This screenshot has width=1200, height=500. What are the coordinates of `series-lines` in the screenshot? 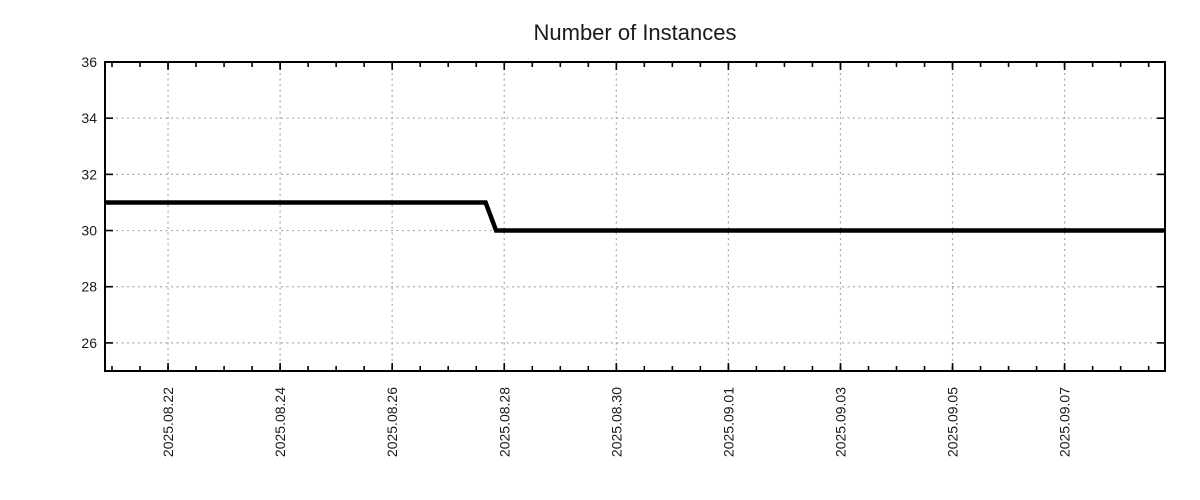 It's located at (635, 216).